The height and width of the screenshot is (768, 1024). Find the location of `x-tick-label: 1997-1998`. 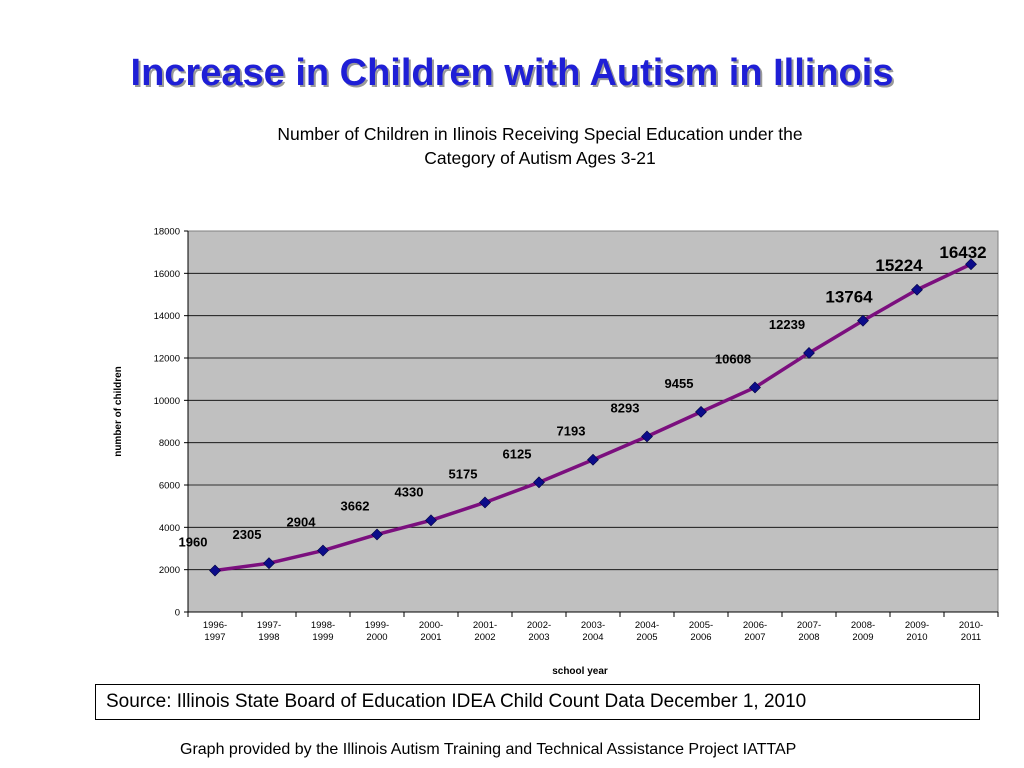

x-tick-label: 1997-1998 is located at coordinates (269, 631).